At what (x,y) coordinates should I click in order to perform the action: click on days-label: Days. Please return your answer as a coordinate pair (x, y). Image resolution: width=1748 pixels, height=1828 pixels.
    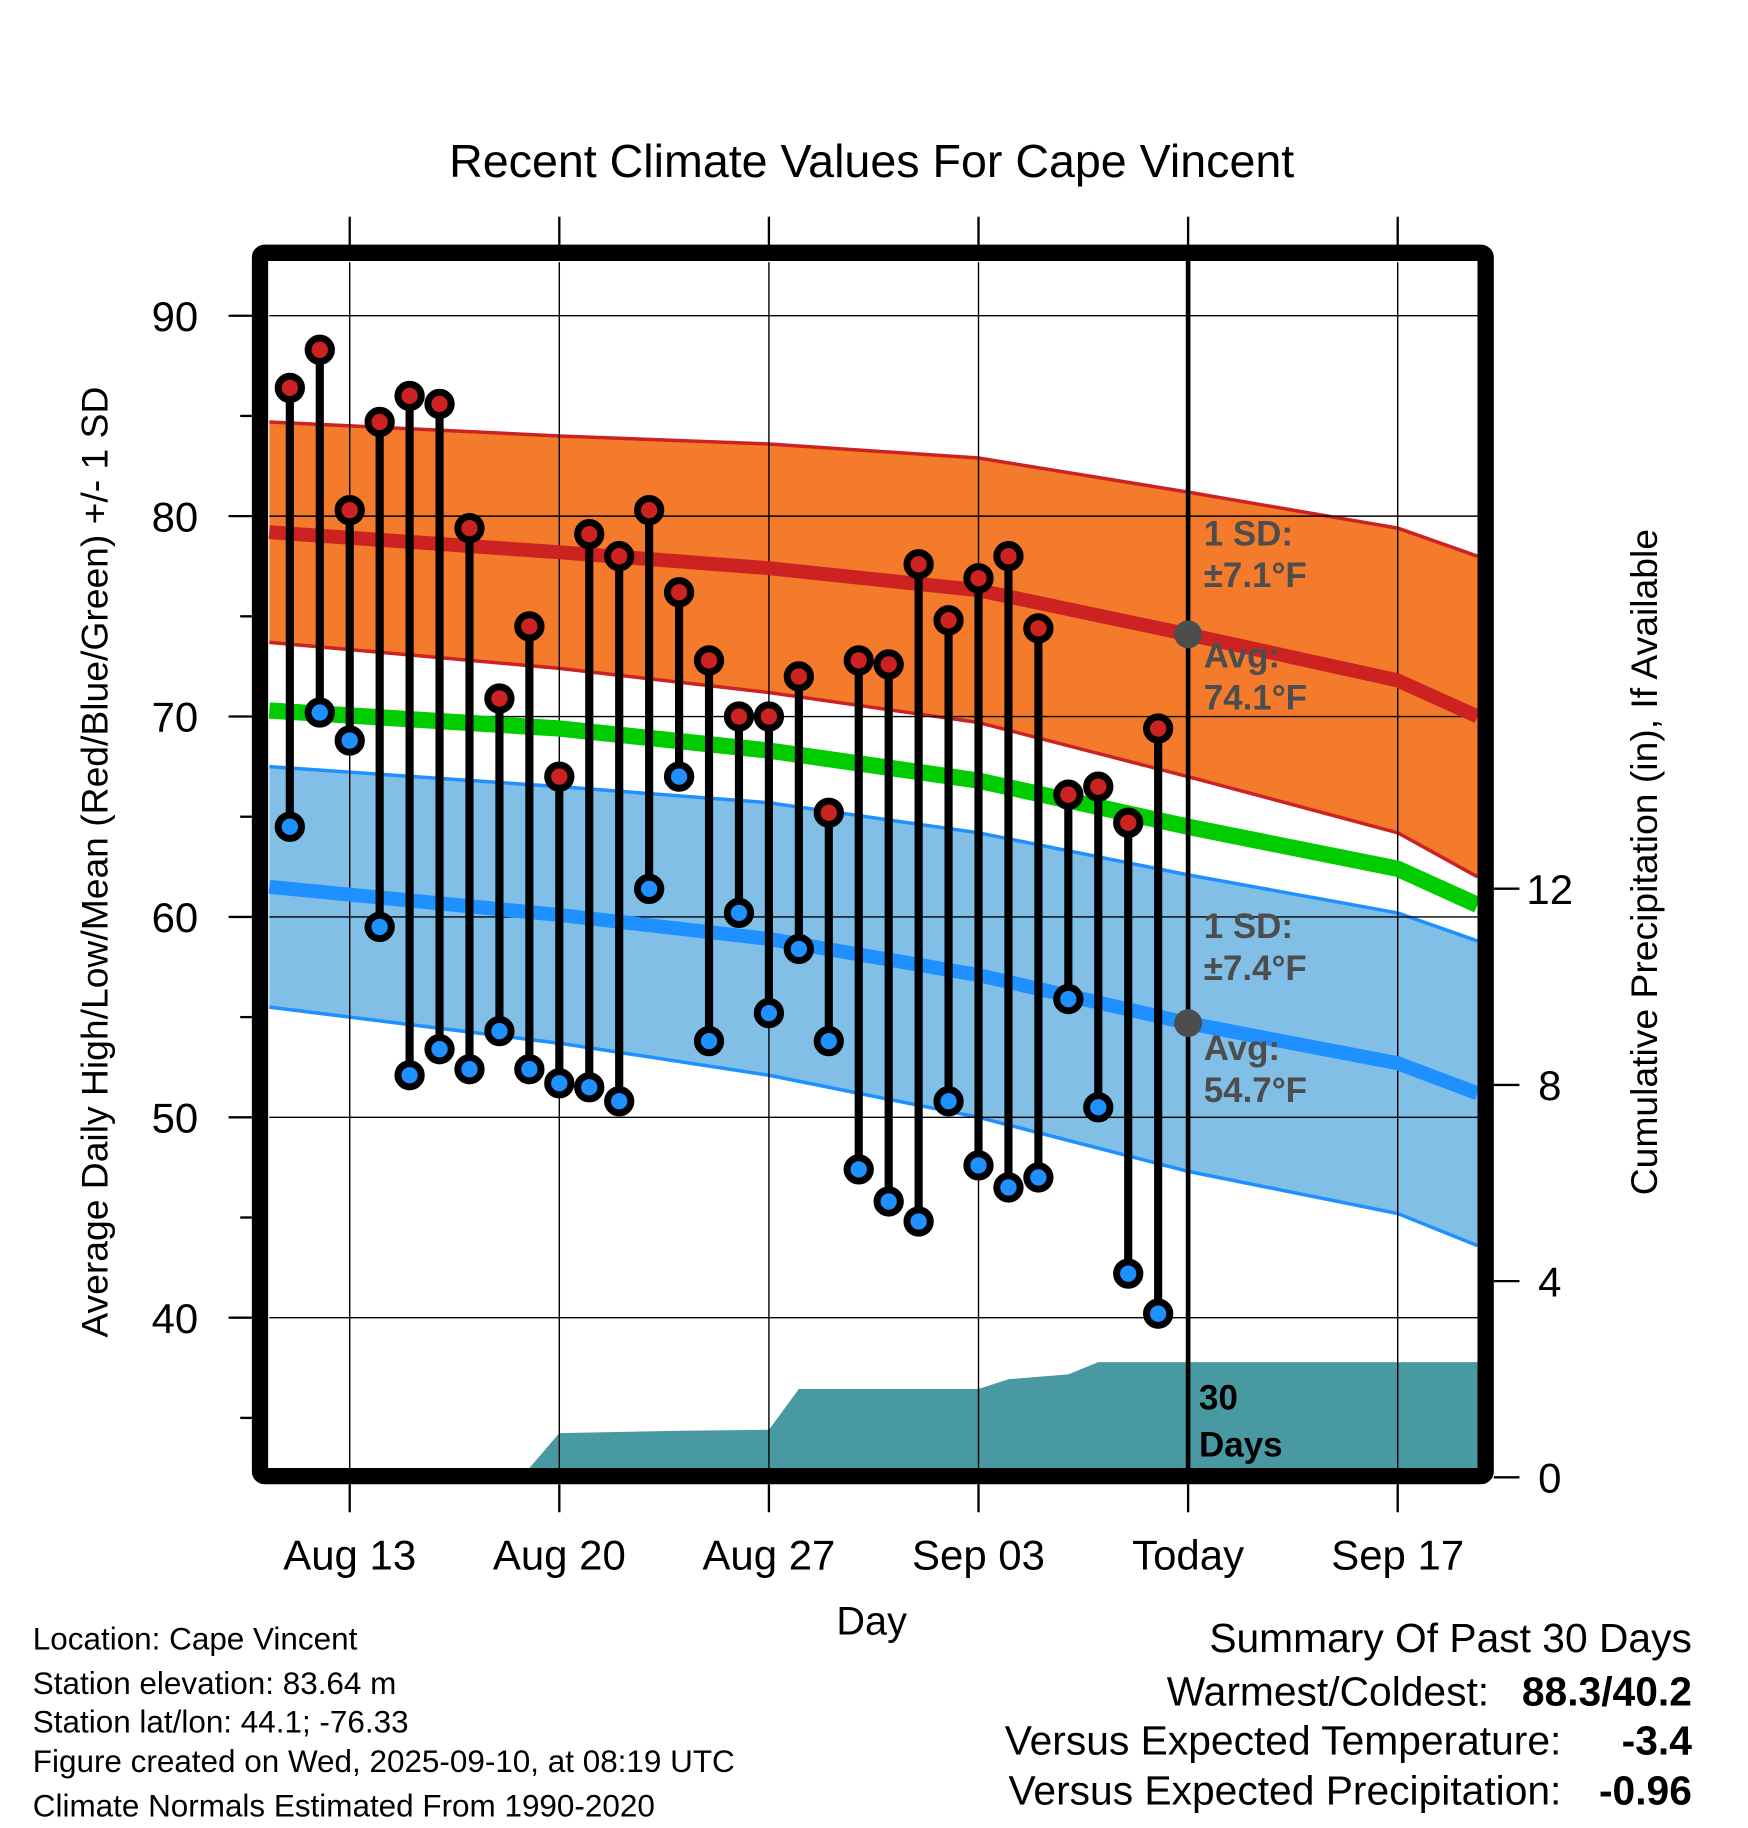
    Looking at the image, I should click on (1241, 1444).